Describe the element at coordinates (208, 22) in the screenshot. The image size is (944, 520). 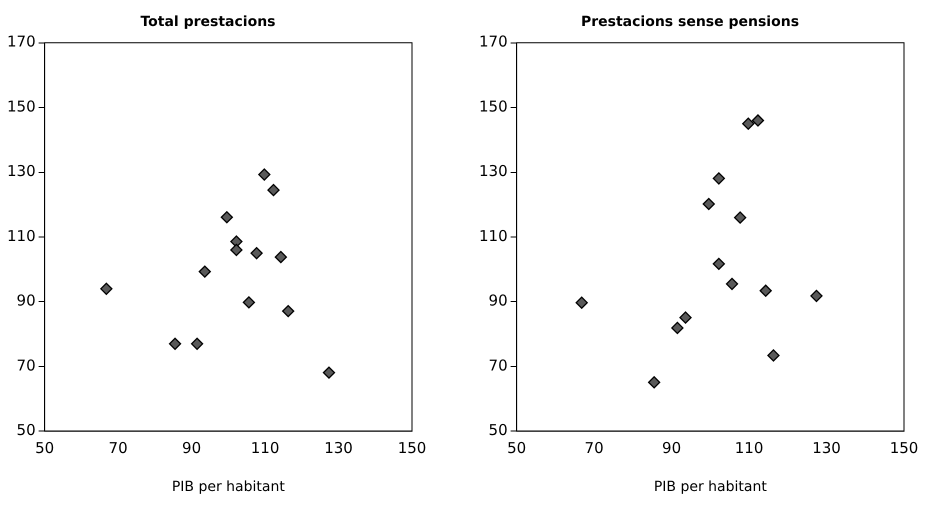
I see `chart-title: Total prestacions` at that location.